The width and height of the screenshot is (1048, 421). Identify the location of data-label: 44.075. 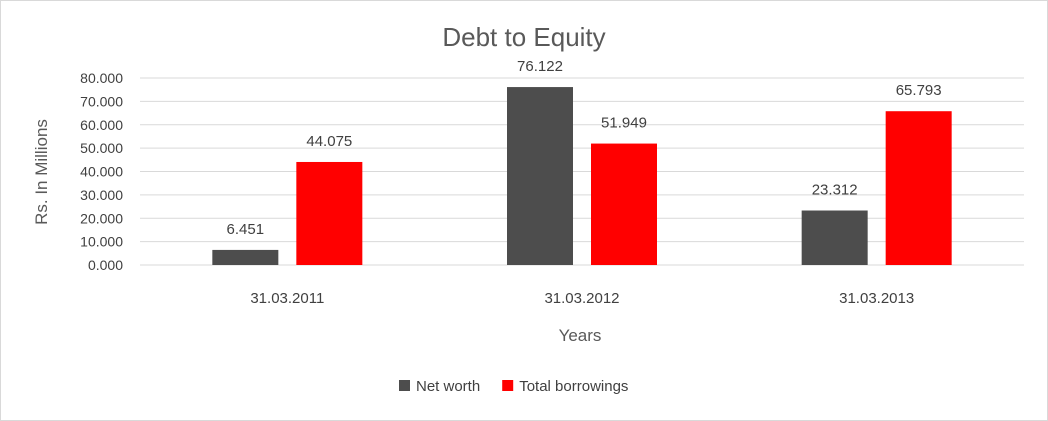
(329, 141).